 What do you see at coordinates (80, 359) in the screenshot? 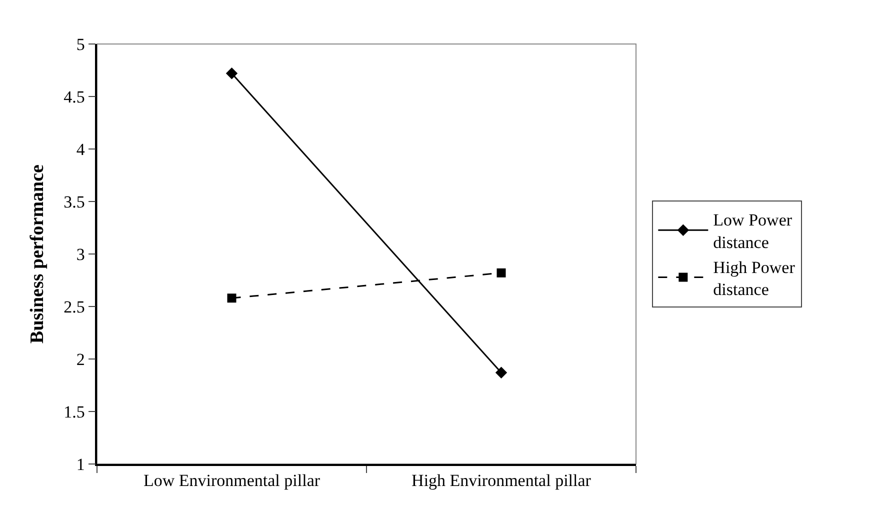
I see `y-tick-label: 2` at bounding box center [80, 359].